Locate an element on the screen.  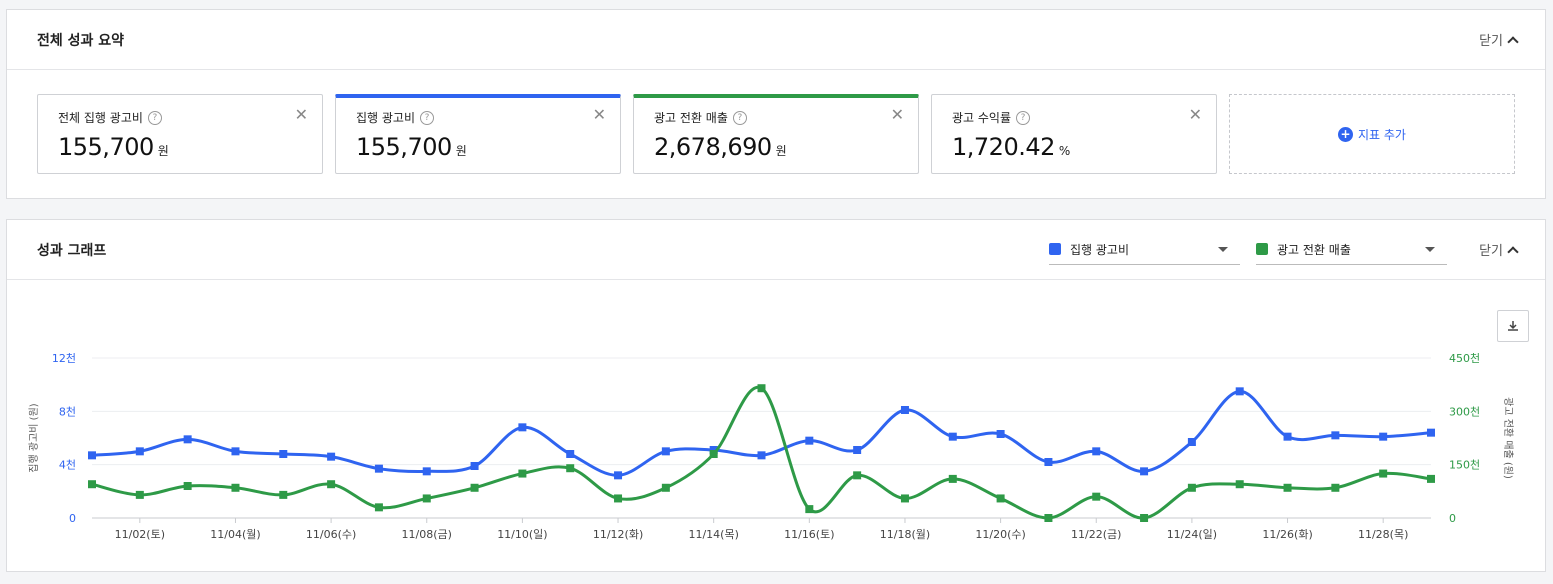
metric-value: 1,720.42 is located at coordinates (1003, 147).